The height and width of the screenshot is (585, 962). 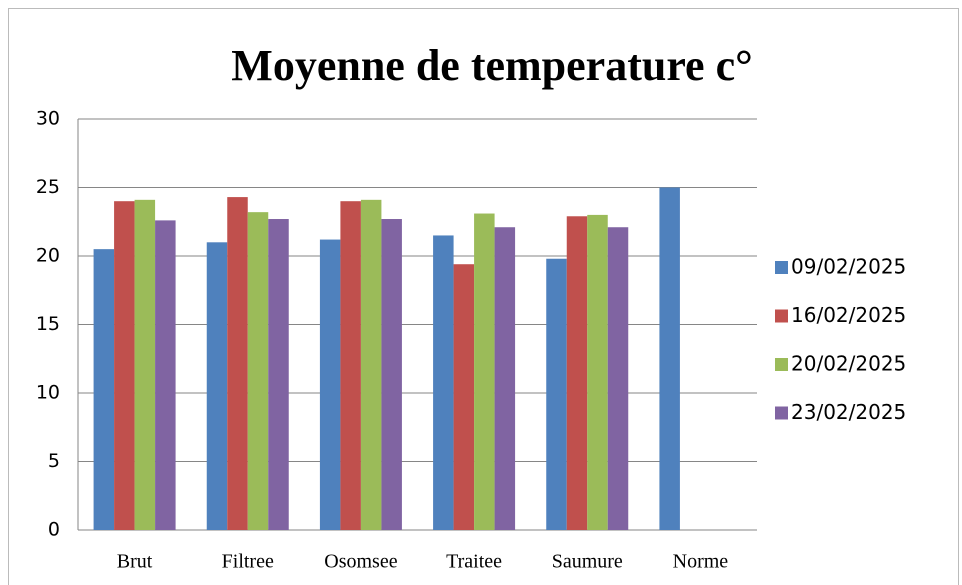 I want to click on chart-title: Moyenne de temperature c°, so click(x=491, y=65).